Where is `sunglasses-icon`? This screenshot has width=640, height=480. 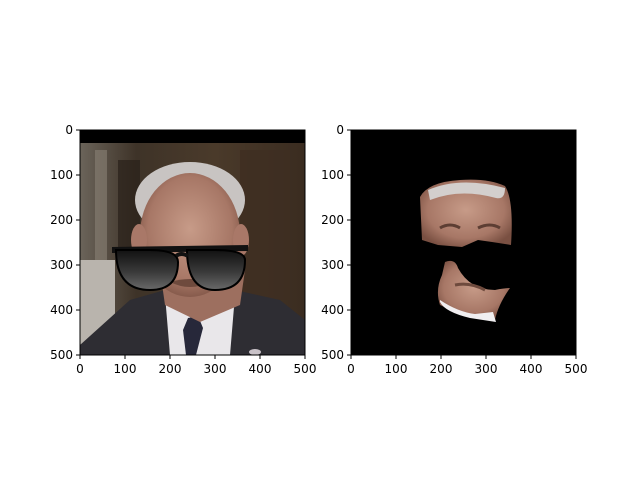 sunglasses-icon is located at coordinates (180, 268).